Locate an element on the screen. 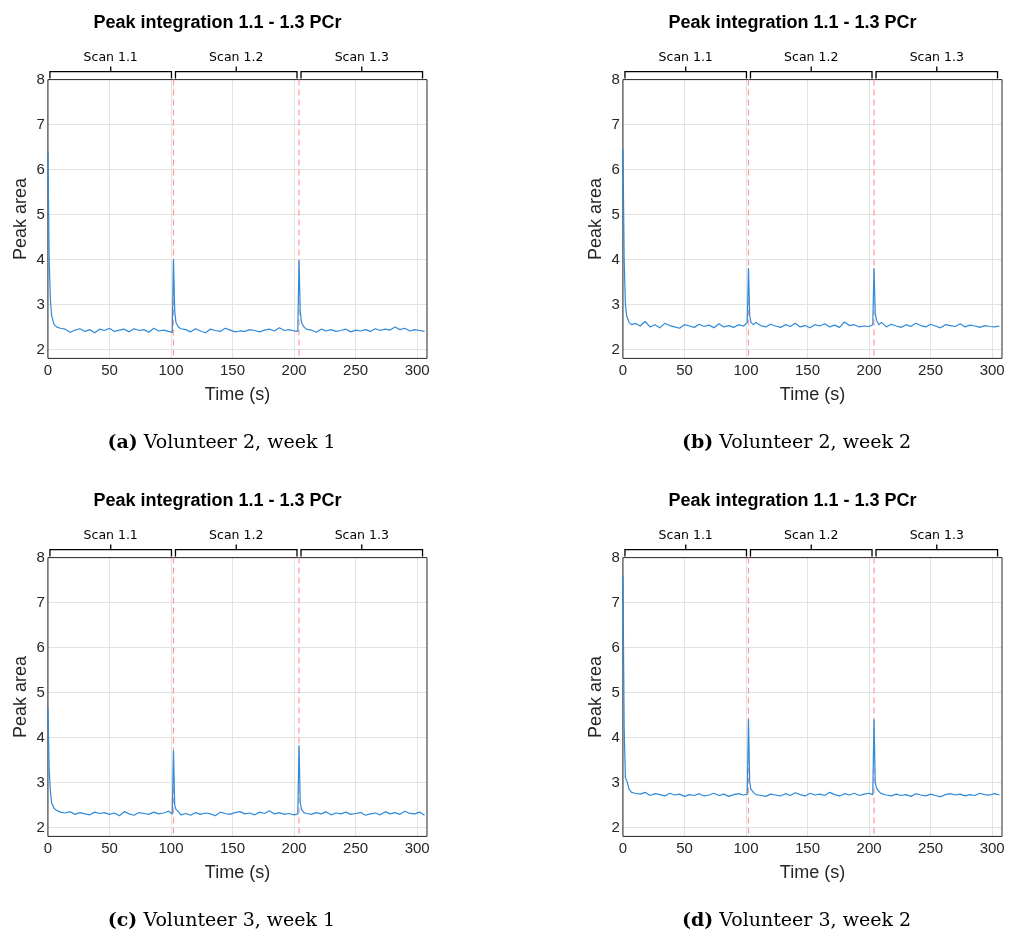 This screenshot has height=948, width=1017. text: (c) Volunteer 3, week 1 is located at coordinates (221, 919).